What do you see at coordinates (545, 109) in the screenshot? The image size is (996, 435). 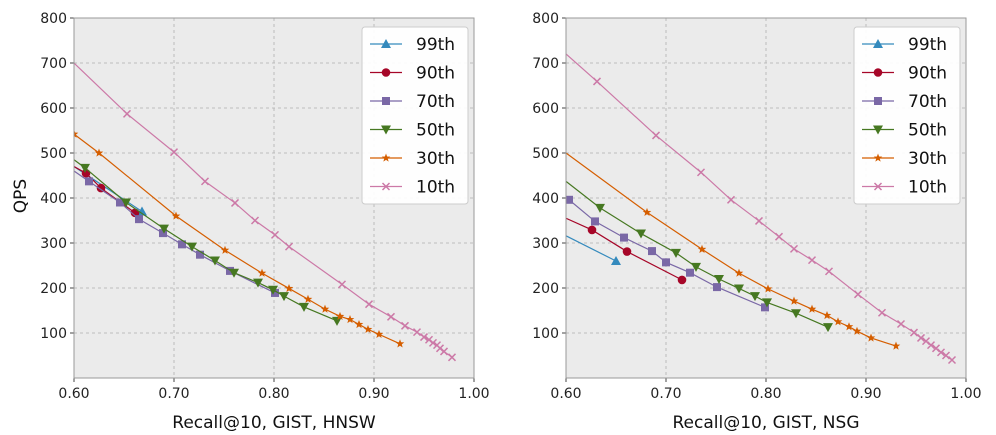 I see `y-tick-label: 600` at bounding box center [545, 109].